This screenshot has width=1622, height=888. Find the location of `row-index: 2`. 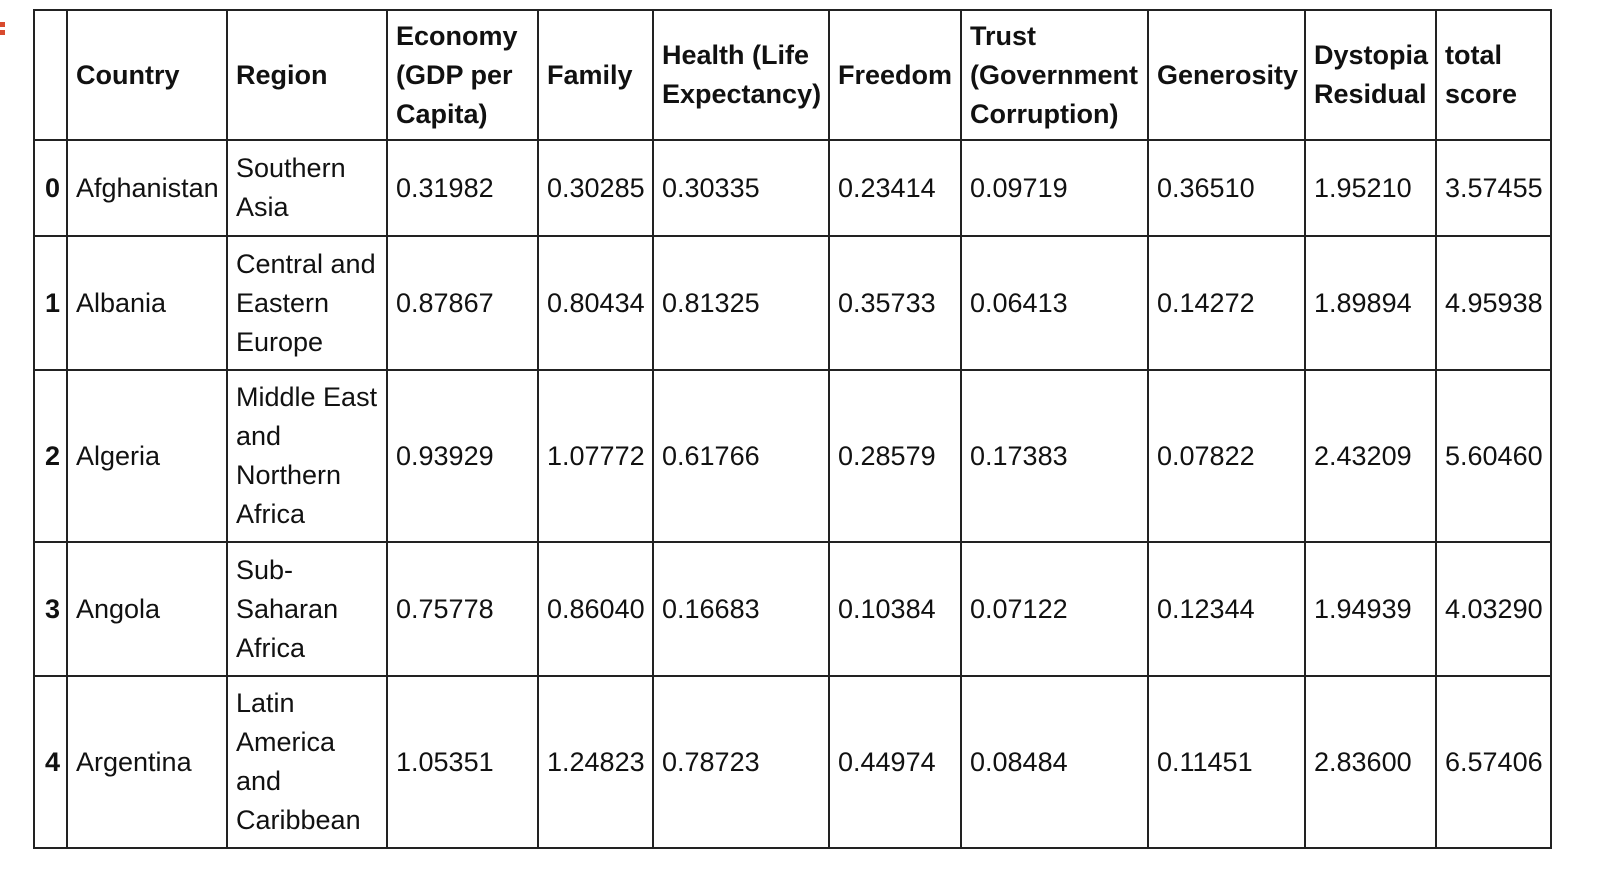

row-index: 2 is located at coordinates (50, 456).